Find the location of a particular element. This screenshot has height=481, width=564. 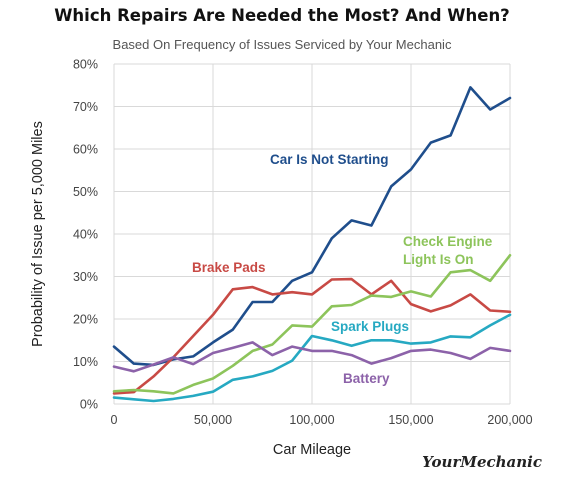

series-label-car-is-not-starting: Car Is Not Starting is located at coordinates (329, 159).